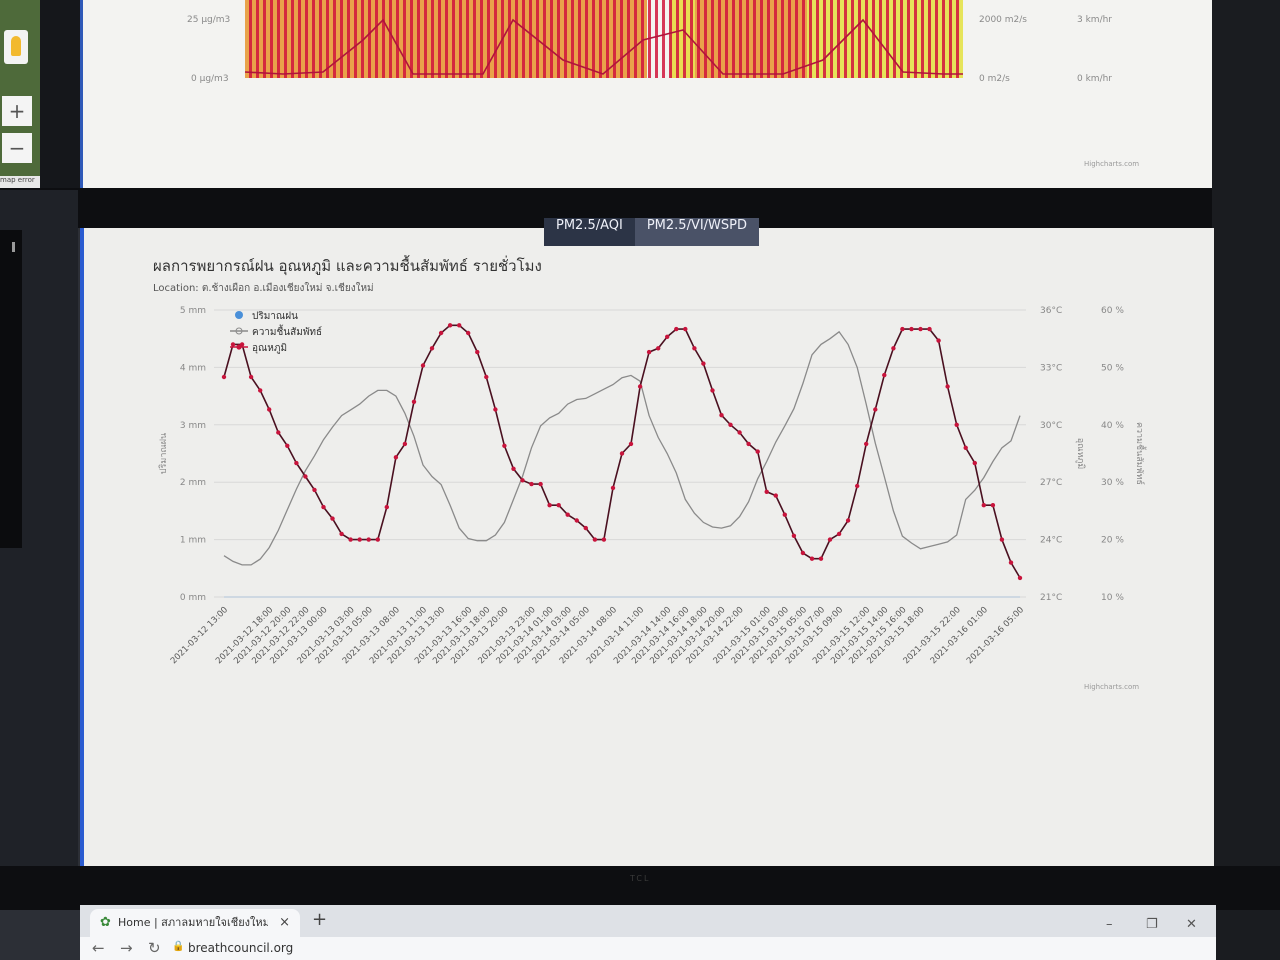 Image resolution: width=1280 pixels, height=960 pixels. I want to click on tab-pm25-vi-wspd: PM2.5/VI/WSPD, so click(697, 232).